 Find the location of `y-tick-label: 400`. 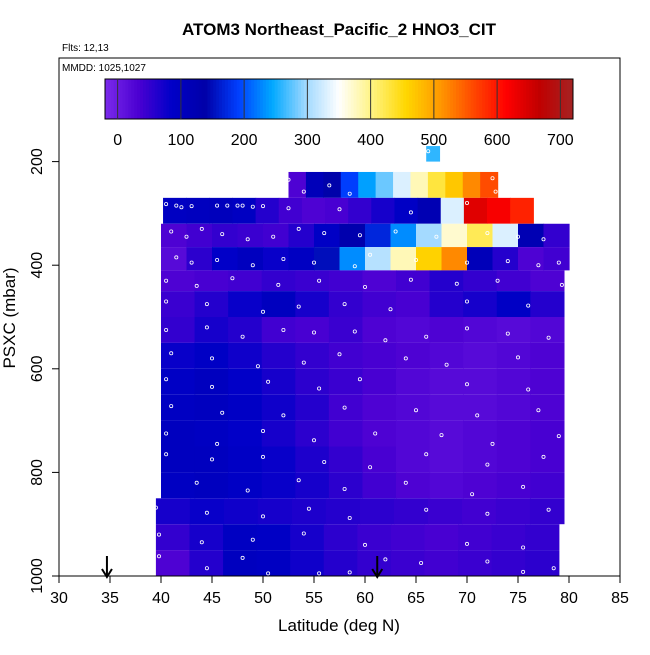

y-tick-label: 400 is located at coordinates (37, 265).